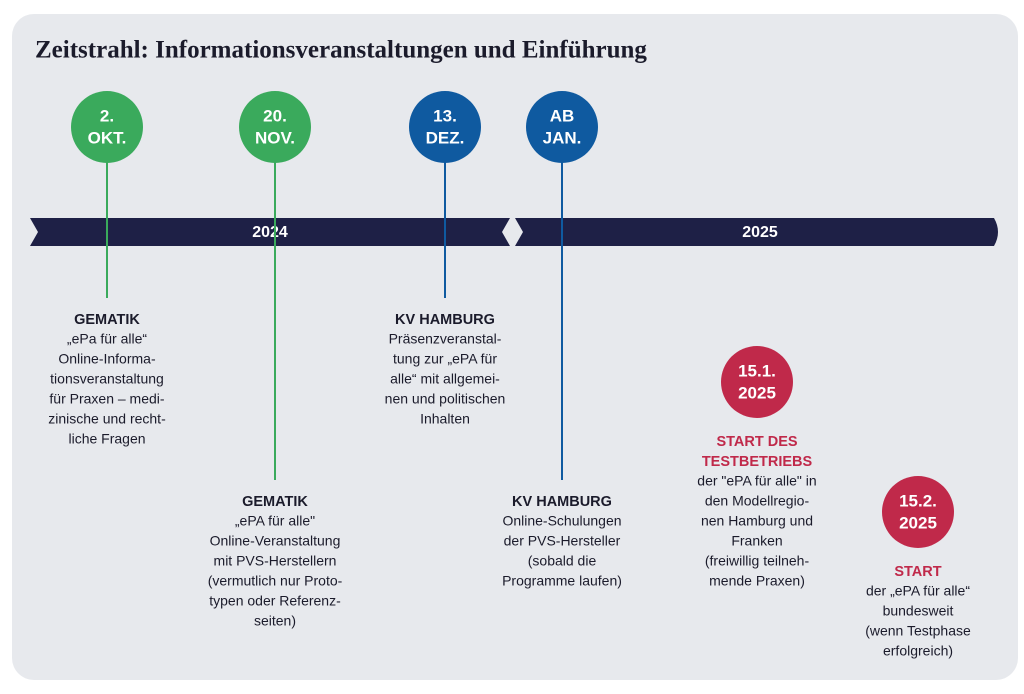 The image size is (1024, 694). What do you see at coordinates (107, 115) in the screenshot?
I see `date-label: 2.` at bounding box center [107, 115].